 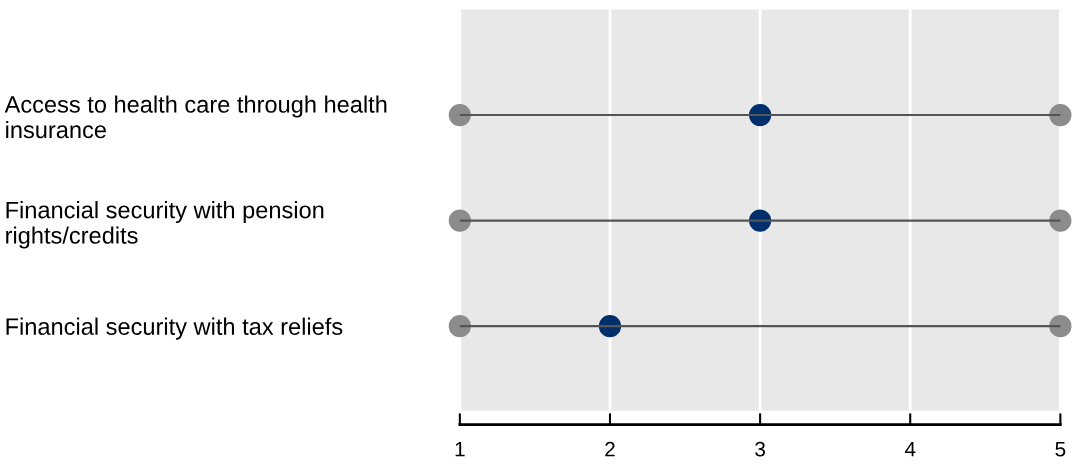 What do you see at coordinates (174, 328) in the screenshot?
I see `y-tick-label: Financial security with tax reliefs` at bounding box center [174, 328].